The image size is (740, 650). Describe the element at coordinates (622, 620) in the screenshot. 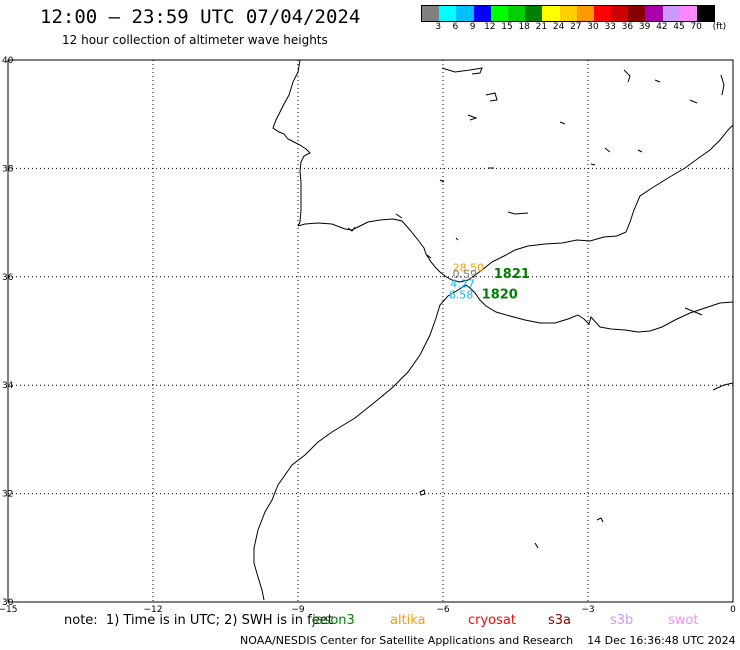

I see `satellite-legend-item: s3b` at that location.